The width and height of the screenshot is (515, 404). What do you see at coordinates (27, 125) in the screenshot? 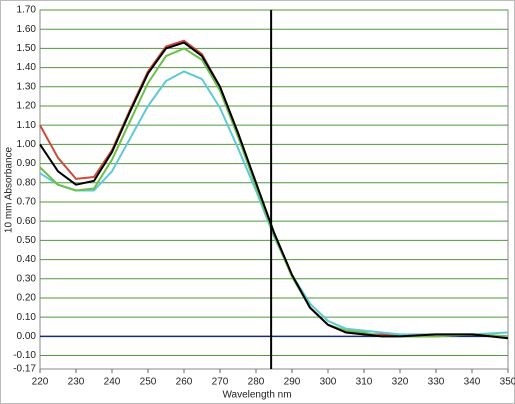
I see `y-tick-label: 1.10` at bounding box center [27, 125].